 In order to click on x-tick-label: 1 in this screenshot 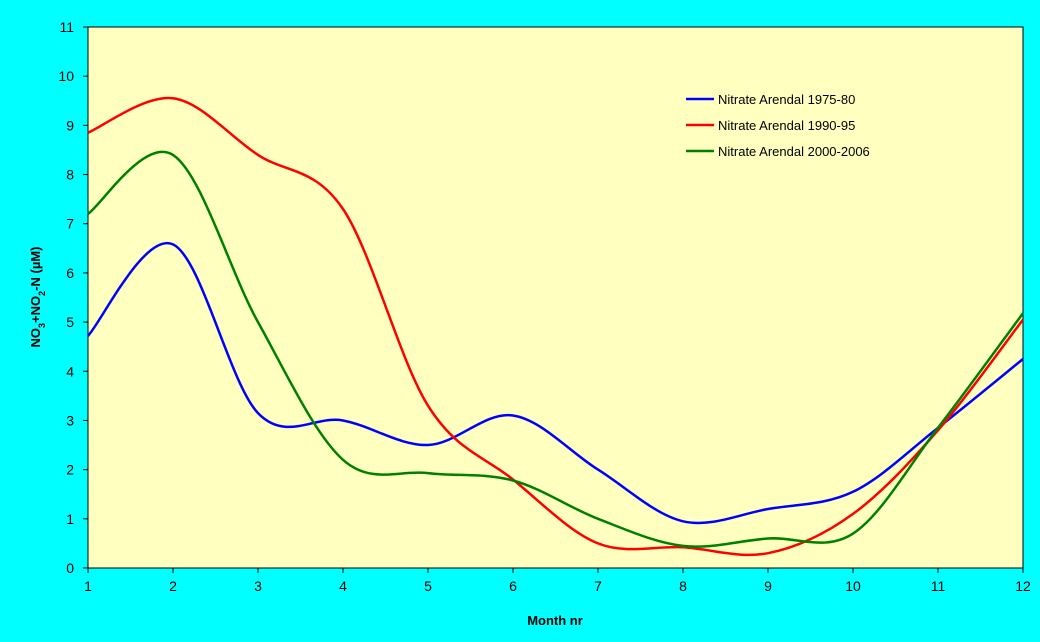, I will do `click(88, 586)`.